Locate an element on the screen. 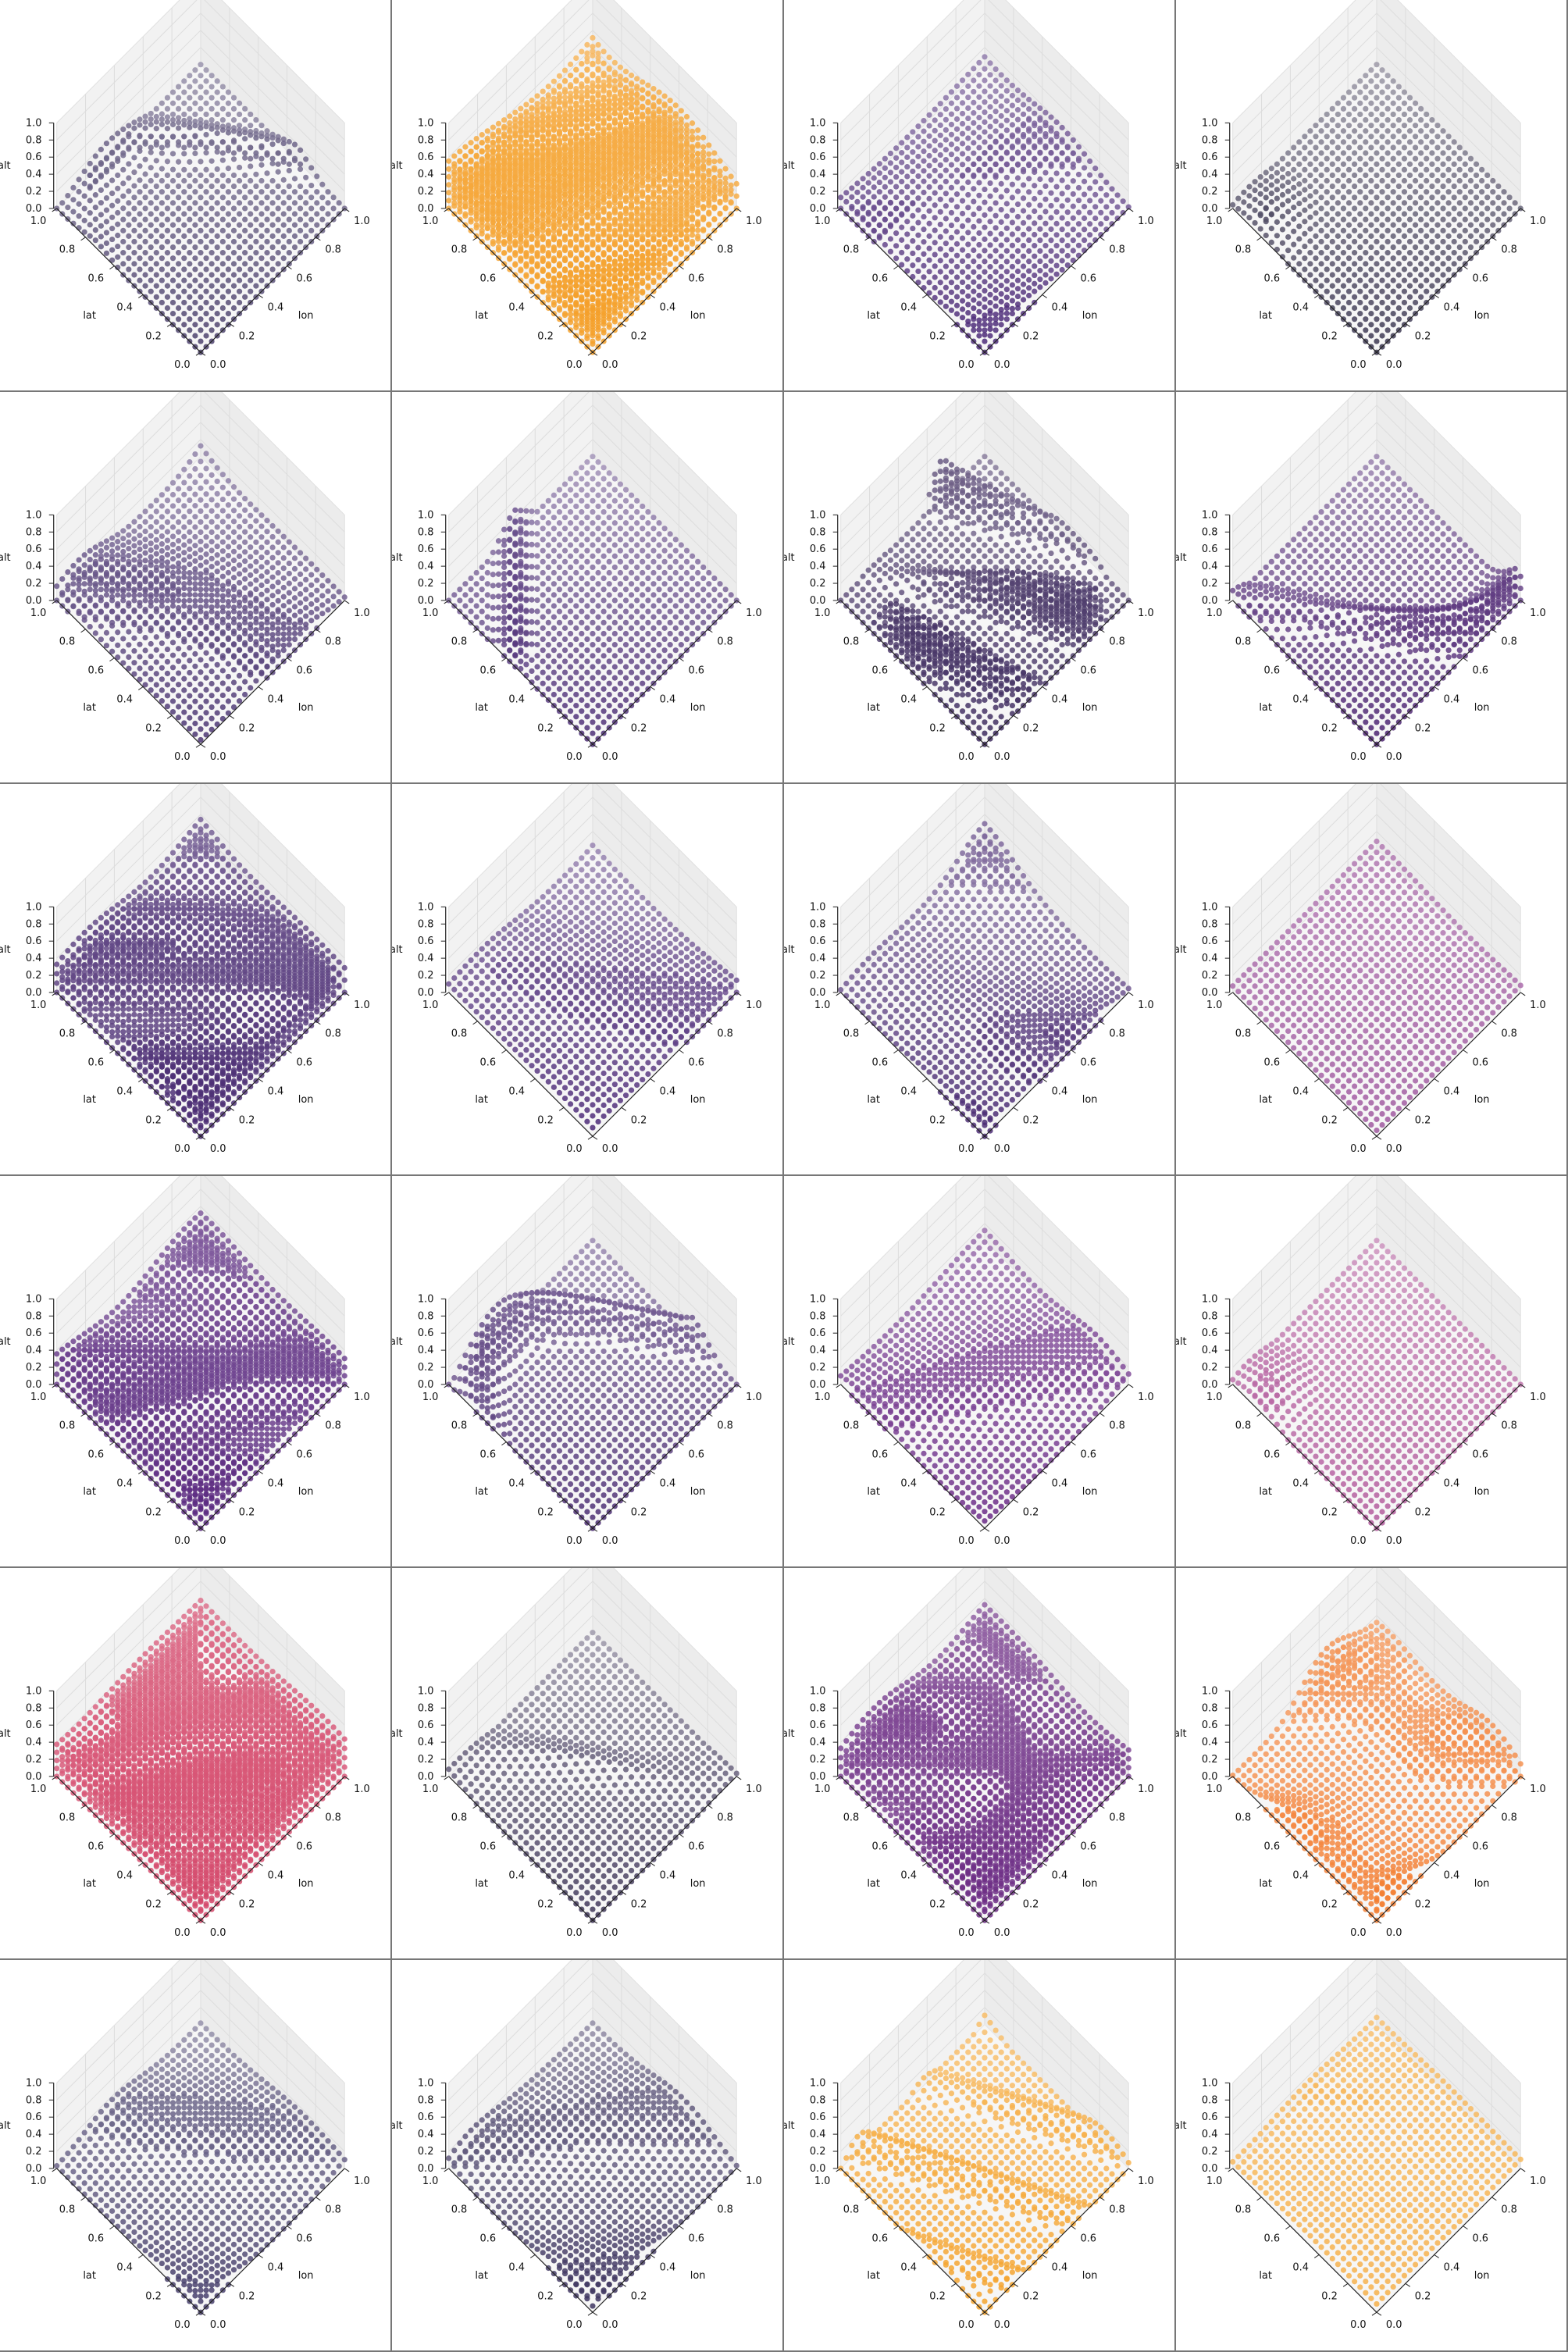 The image size is (1568, 2352). alt-tick-label: 0.2 is located at coordinates (426, 192).